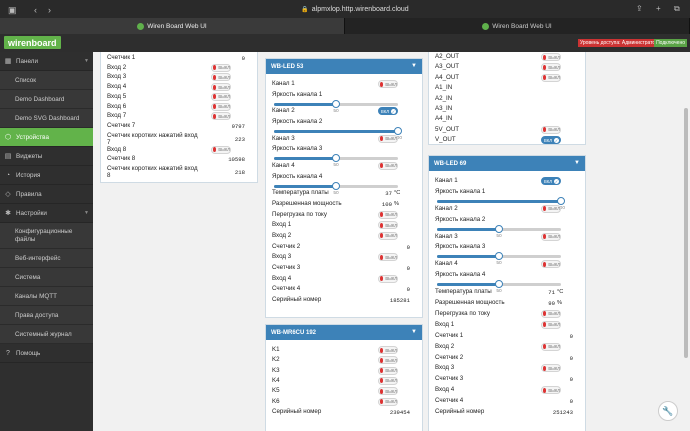 The width and height of the screenshot is (690, 431). Describe the element at coordinates (639, 8) in the screenshot. I see `share-icon: ⇪` at that location.